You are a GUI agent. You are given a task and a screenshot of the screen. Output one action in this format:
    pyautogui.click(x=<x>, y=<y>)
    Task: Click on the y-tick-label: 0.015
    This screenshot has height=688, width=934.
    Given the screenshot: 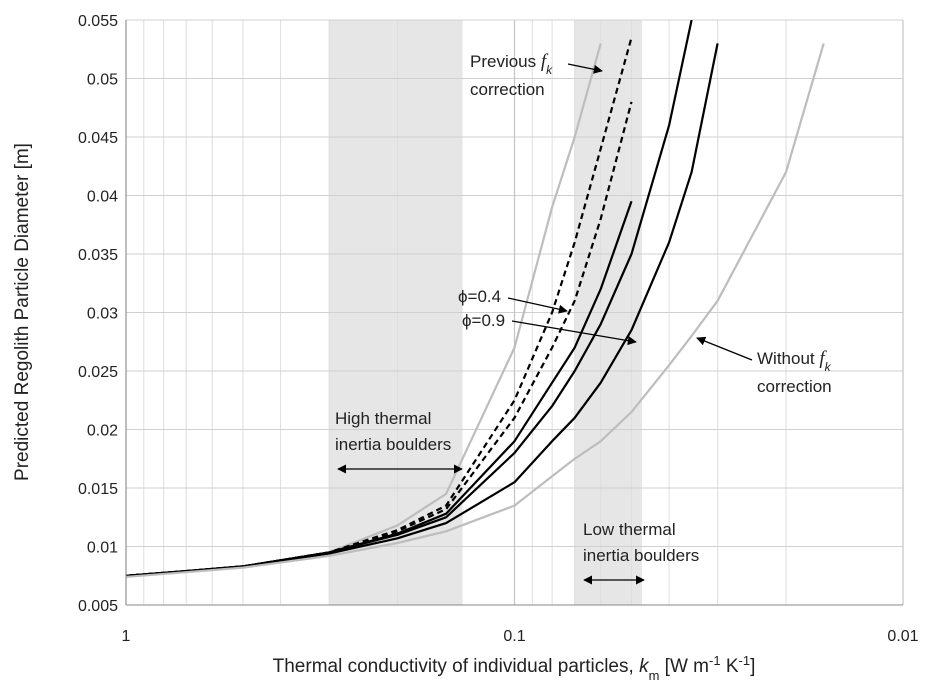 What is the action you would take?
    pyautogui.click(x=98, y=489)
    